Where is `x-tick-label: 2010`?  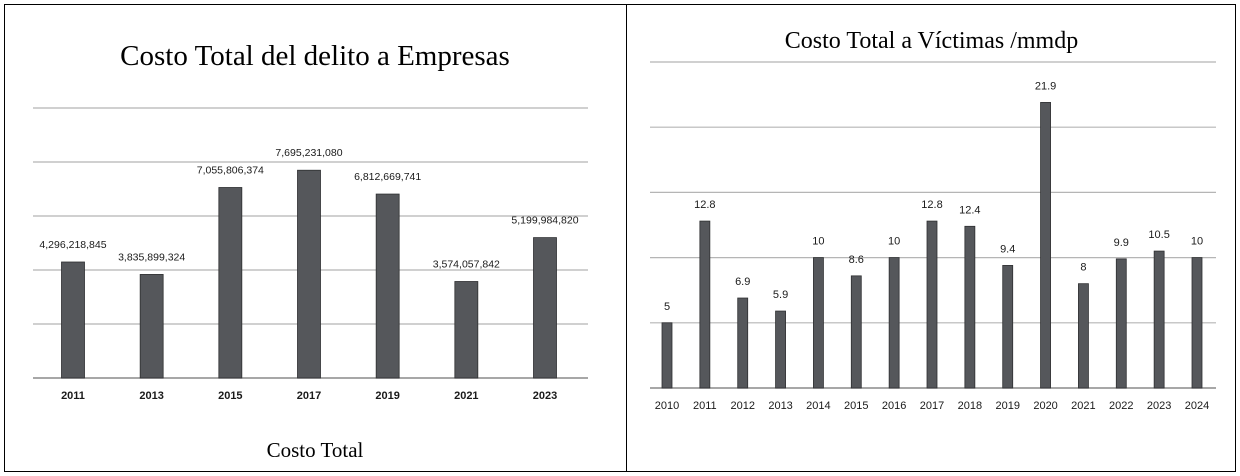
x-tick-label: 2010 is located at coordinates (667, 406).